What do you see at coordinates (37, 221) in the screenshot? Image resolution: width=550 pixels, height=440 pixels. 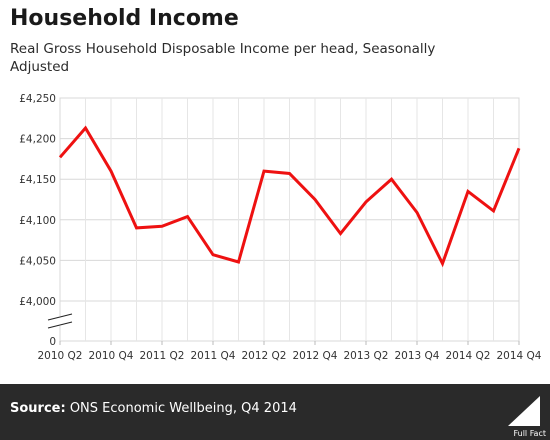 I see `y-tick-label: £4,100` at bounding box center [37, 221].